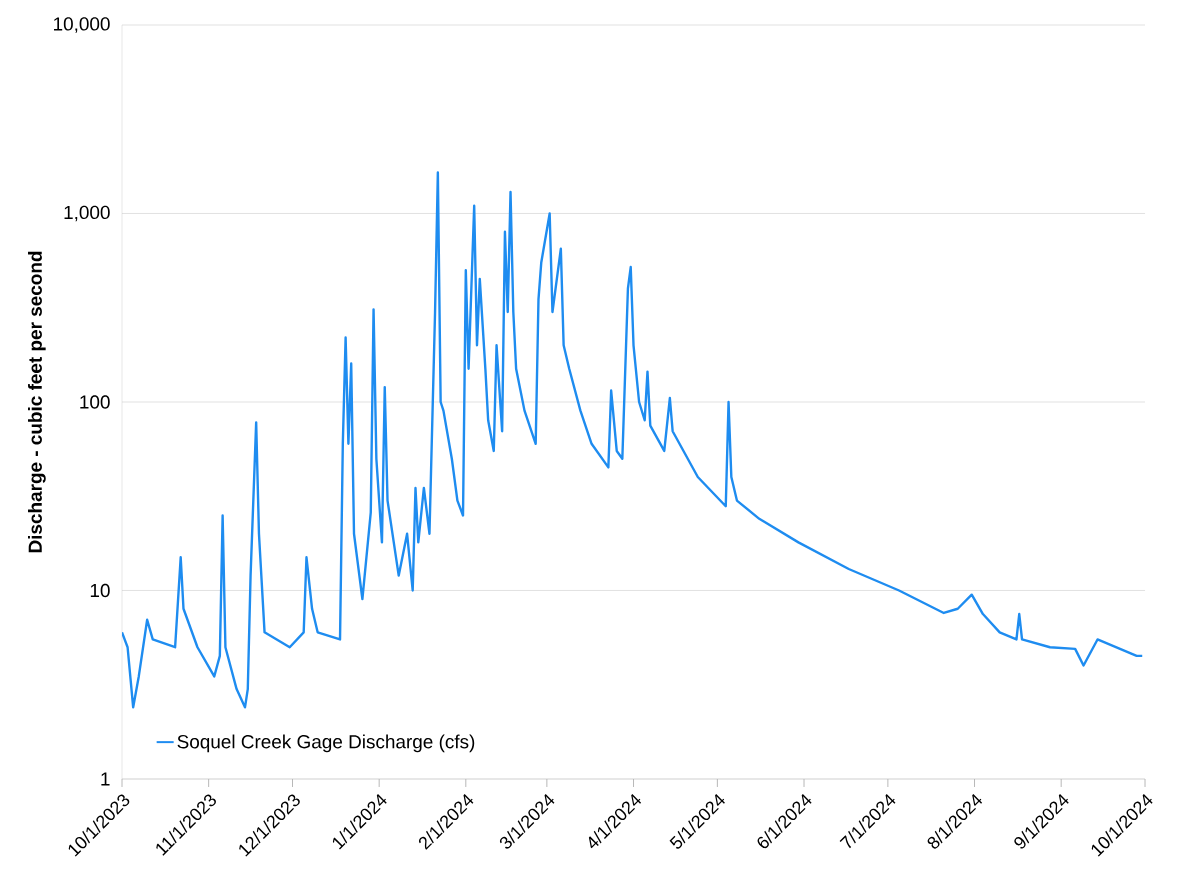  Describe the element at coordinates (87, 213) in the screenshot. I see `y-tick-label: 1,000` at that location.